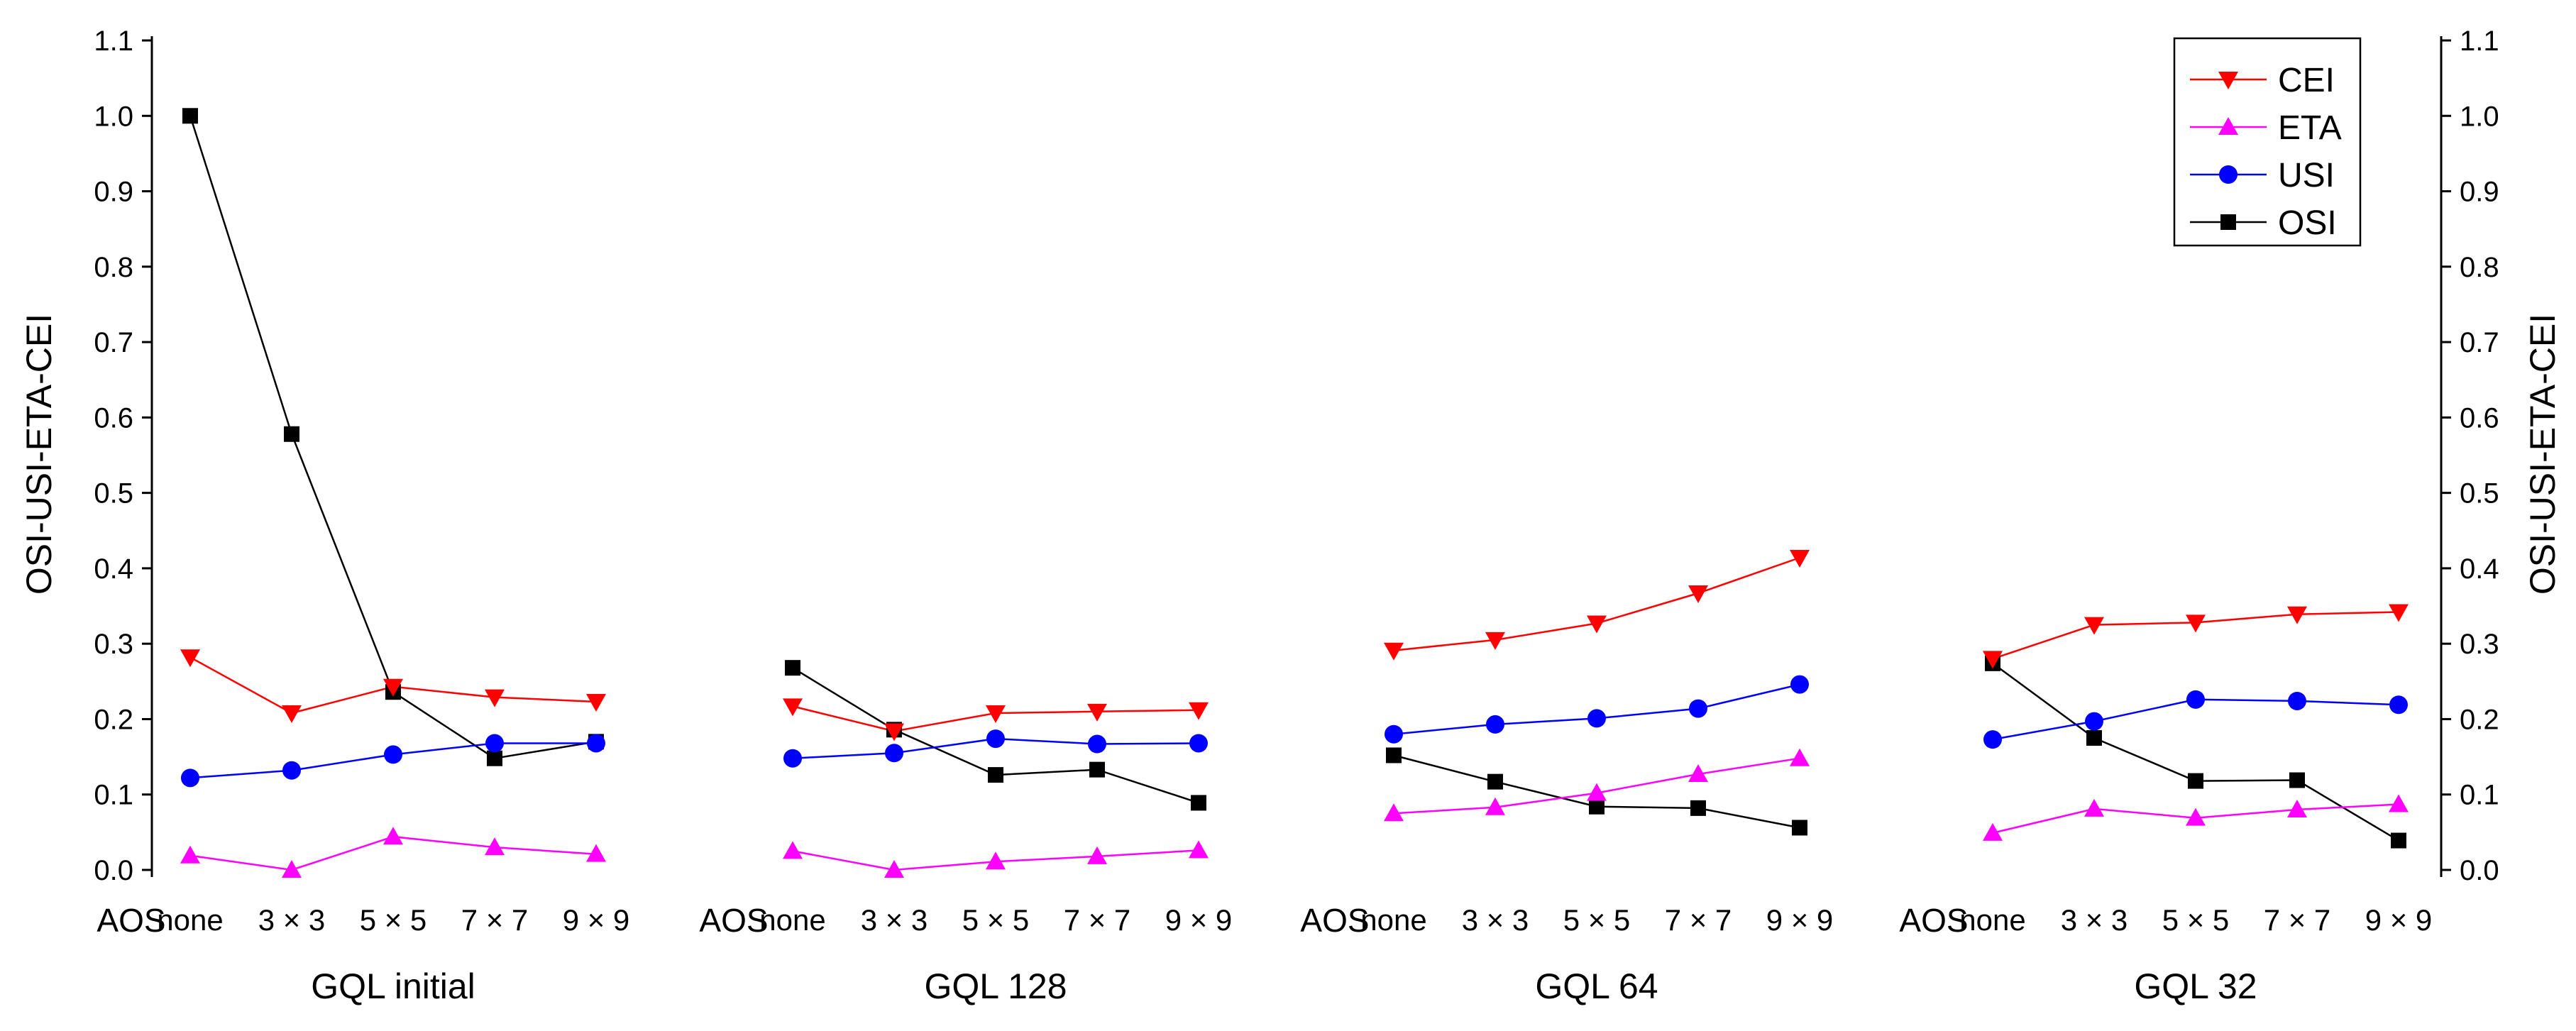  I want to click on y-axis-label-right: OSI-USI-ETA-CEI, so click(2543, 455).